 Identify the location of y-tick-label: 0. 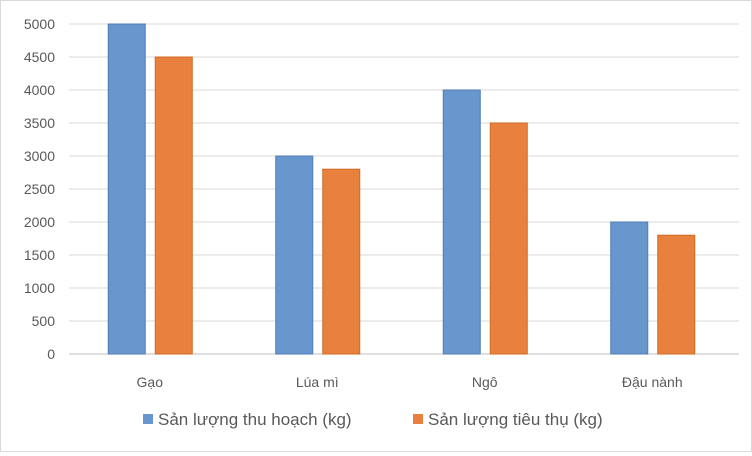
(51, 354).